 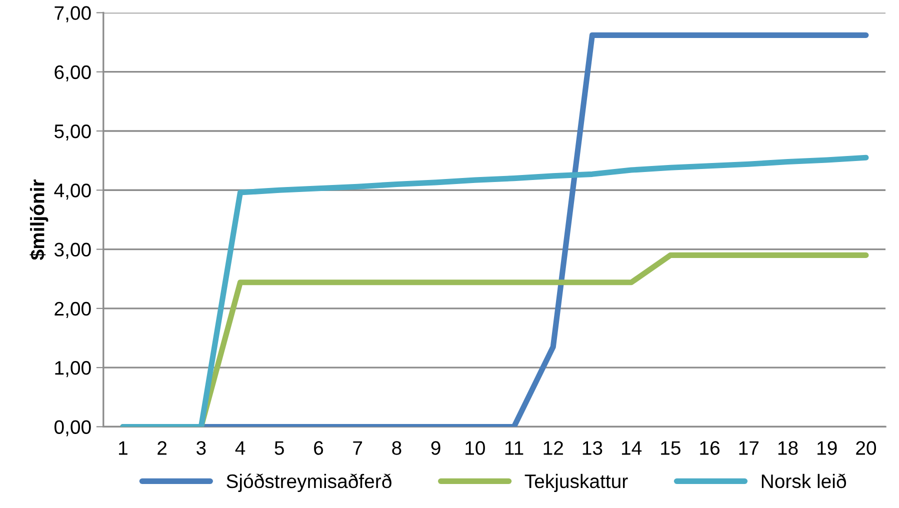 I want to click on x-tick-label: 12, so click(x=553, y=448).